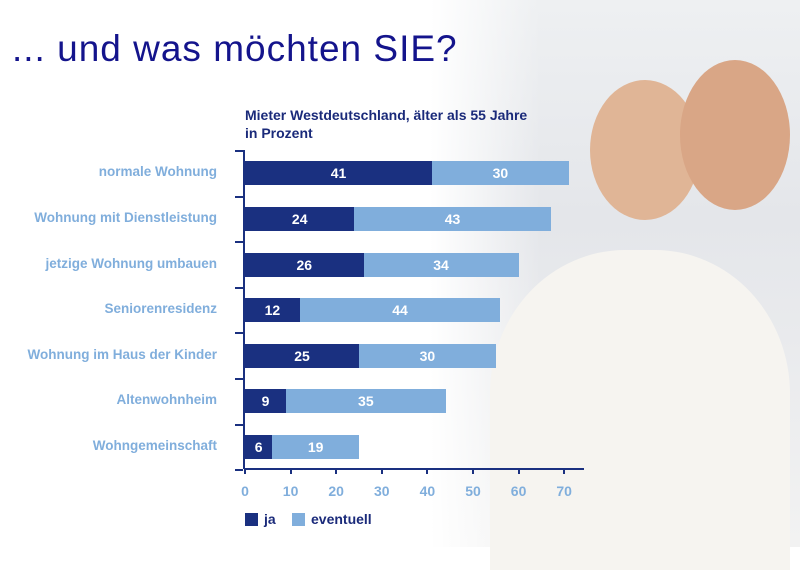  Describe the element at coordinates (125, 217) in the screenshot. I see `category-label: Wohnung mit Dienstleistung` at that location.